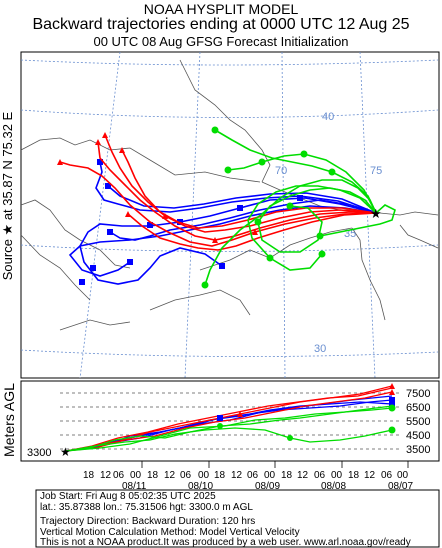 This screenshot has height=548, width=442. Describe the element at coordinates (333, 486) in the screenshot. I see `date-tick: 08/08` at that location.